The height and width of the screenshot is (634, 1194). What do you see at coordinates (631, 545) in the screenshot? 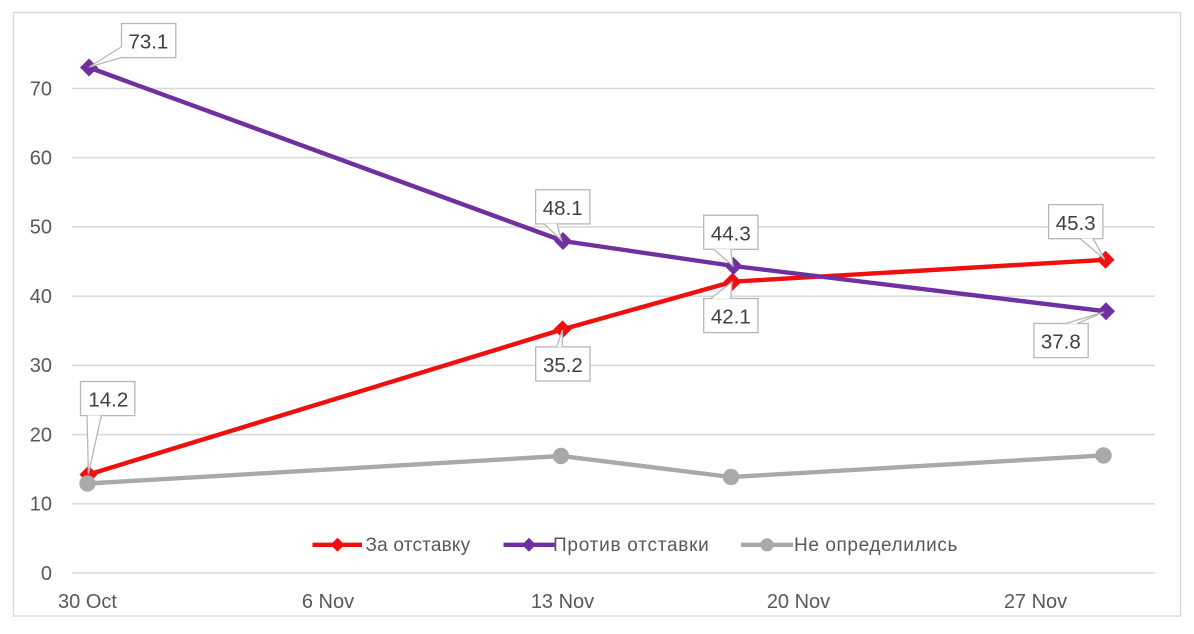
I see `svg-text: Против отставки` at bounding box center [631, 545].